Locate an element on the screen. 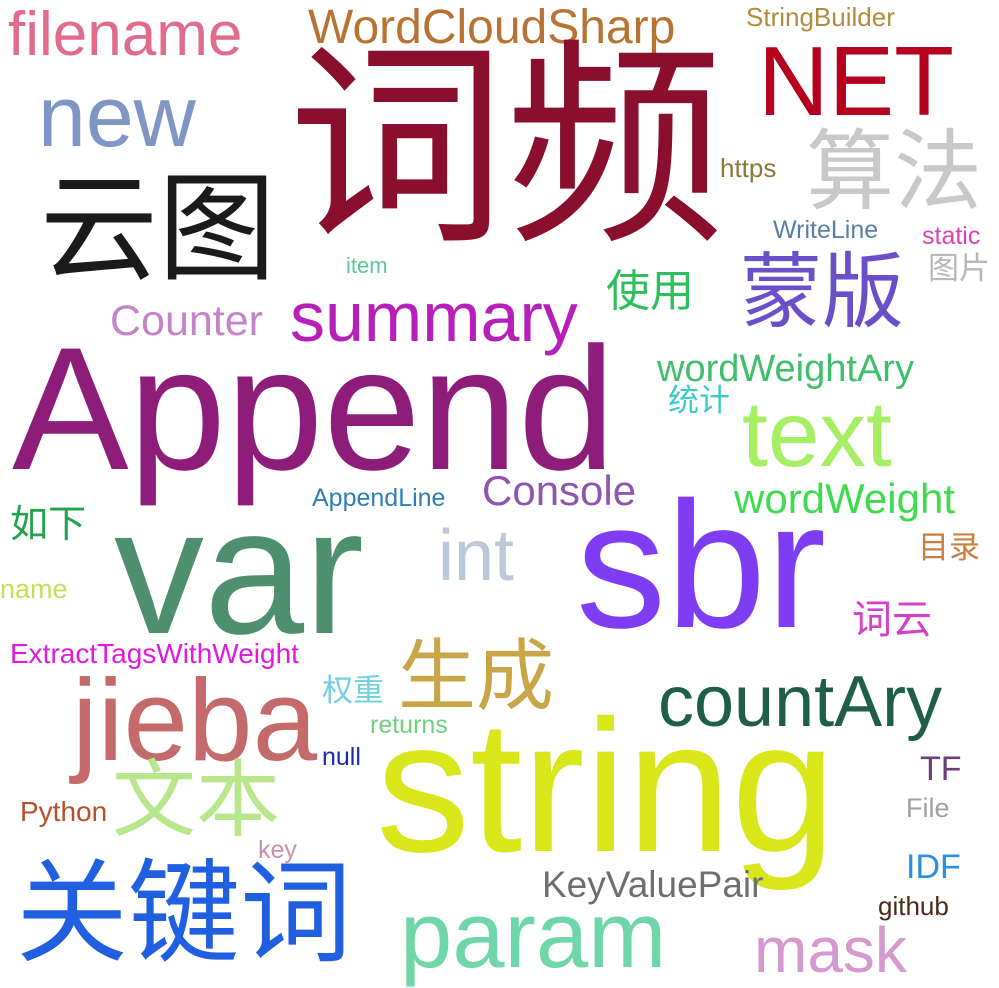  word-wenben: 文本 is located at coordinates (196, 800).